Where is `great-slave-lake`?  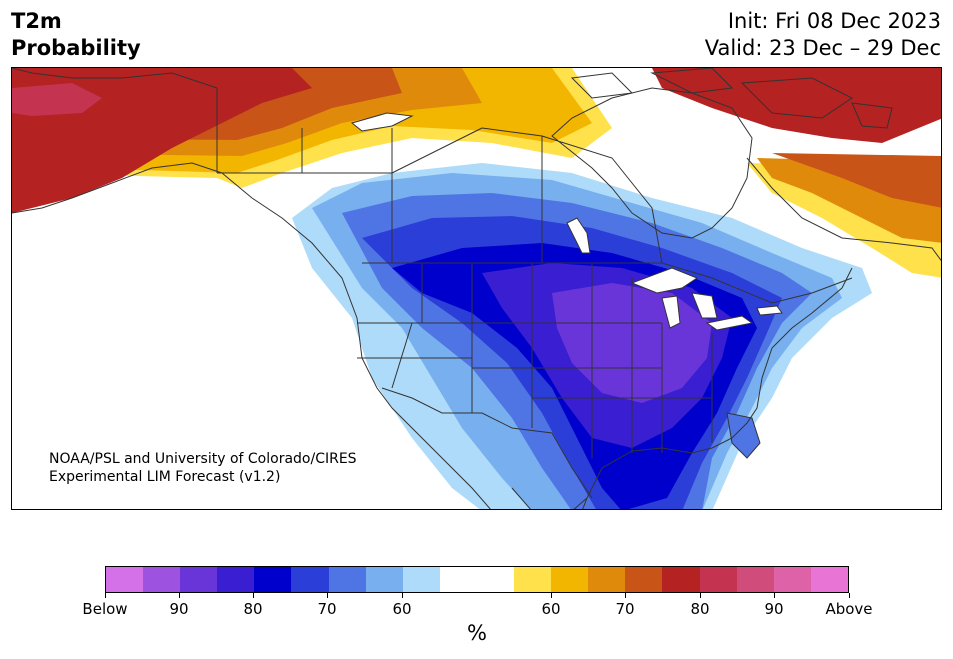
great-slave-lake is located at coordinates (382, 122).